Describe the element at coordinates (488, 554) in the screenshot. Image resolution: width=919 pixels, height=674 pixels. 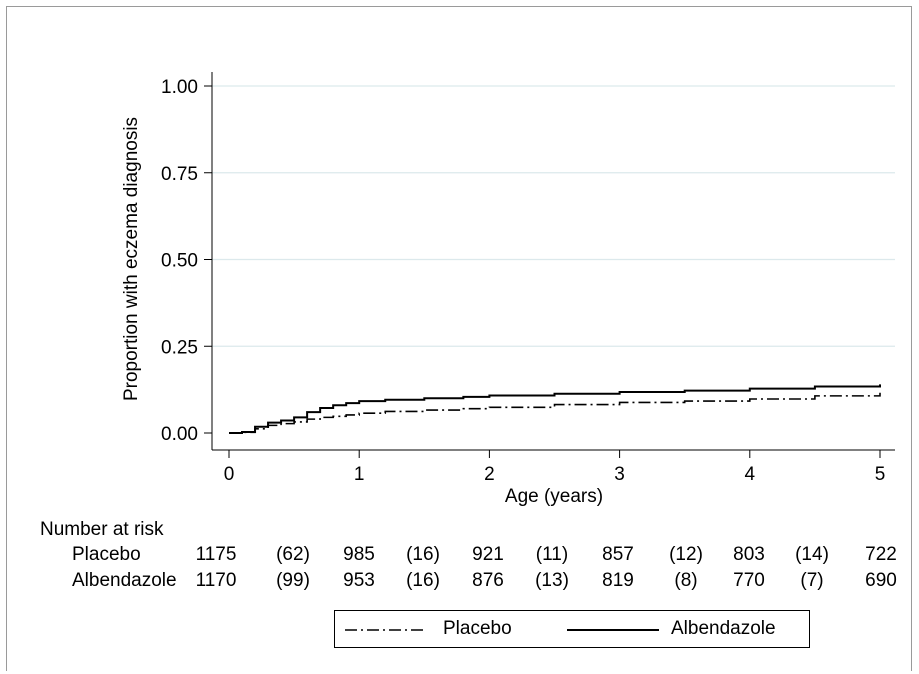
I see `risk-cell: 921` at that location.